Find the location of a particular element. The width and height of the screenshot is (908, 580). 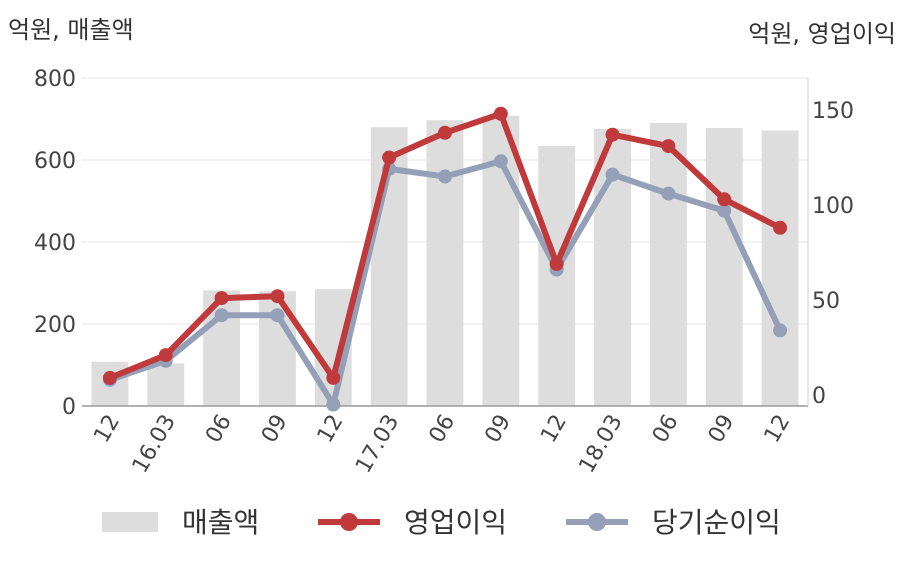

x-tick-label: 17.03 is located at coordinates (377, 444).